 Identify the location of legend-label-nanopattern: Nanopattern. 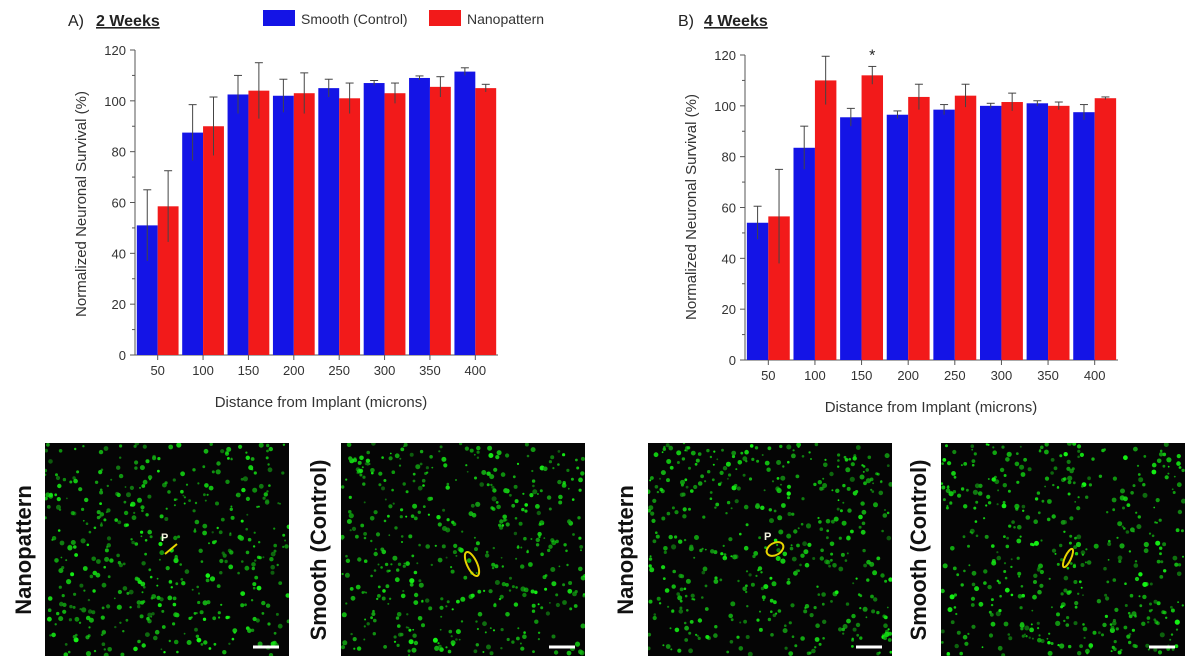
(505, 19).